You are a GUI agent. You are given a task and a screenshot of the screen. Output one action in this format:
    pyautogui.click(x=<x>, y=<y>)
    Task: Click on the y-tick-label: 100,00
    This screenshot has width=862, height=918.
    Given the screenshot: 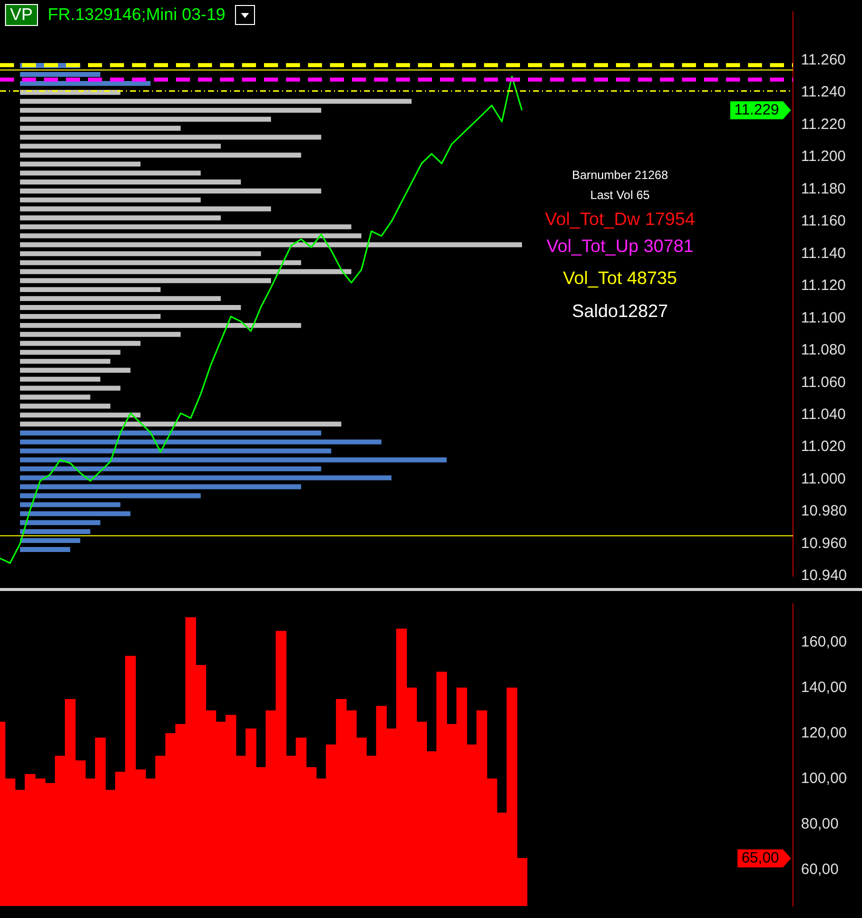 What is the action you would take?
    pyautogui.click(x=824, y=778)
    